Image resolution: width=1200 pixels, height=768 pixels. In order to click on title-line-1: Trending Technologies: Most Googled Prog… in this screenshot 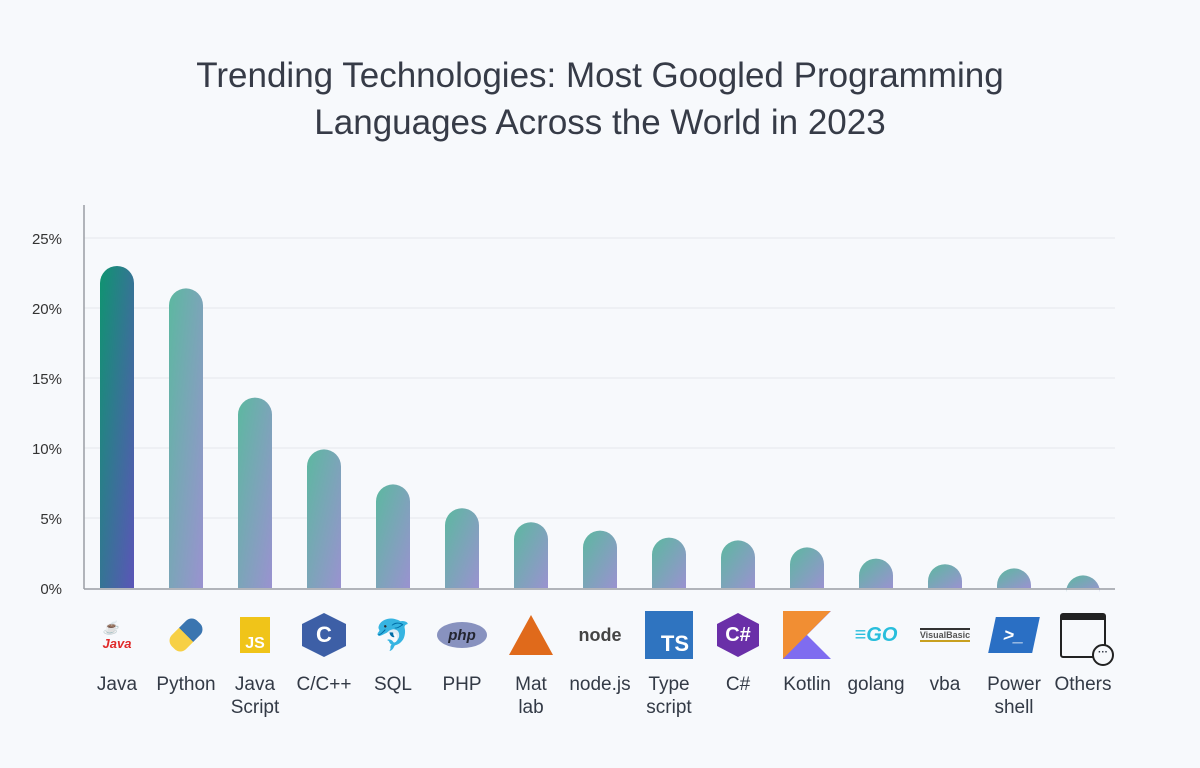, I will do `click(600, 75)`.